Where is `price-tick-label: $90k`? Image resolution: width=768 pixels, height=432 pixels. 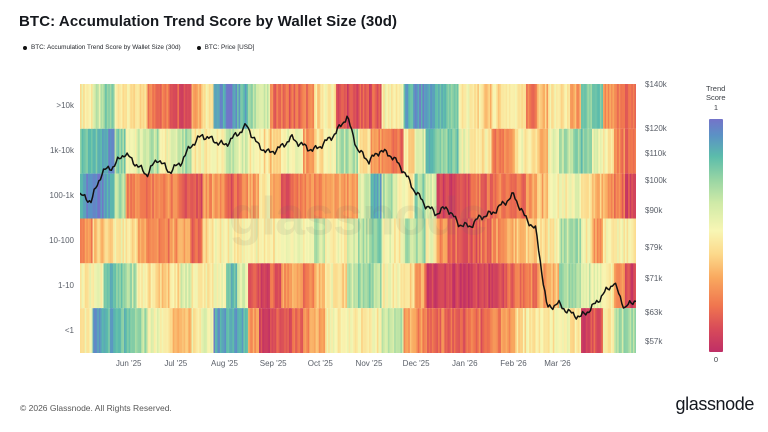
price-tick-label: $90k is located at coordinates (654, 210).